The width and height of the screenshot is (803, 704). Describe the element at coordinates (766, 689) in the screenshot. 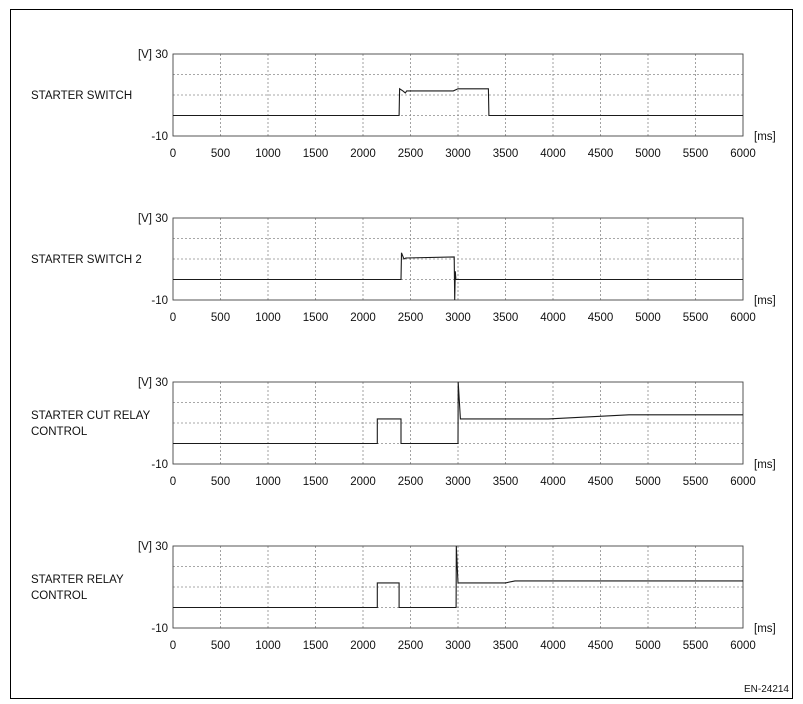

I see `figure-code: EN-24214` at that location.